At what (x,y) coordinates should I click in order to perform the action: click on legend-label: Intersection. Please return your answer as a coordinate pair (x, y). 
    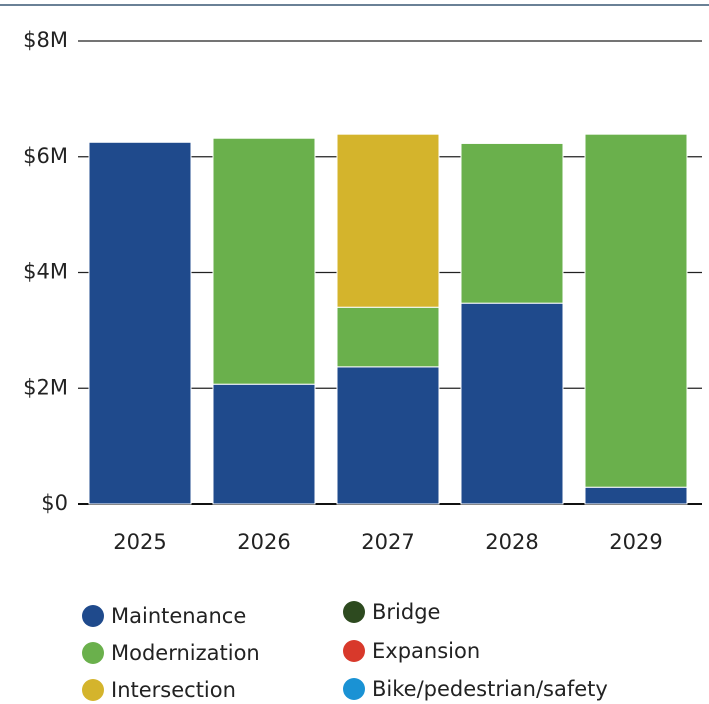
    Looking at the image, I should click on (173, 690).